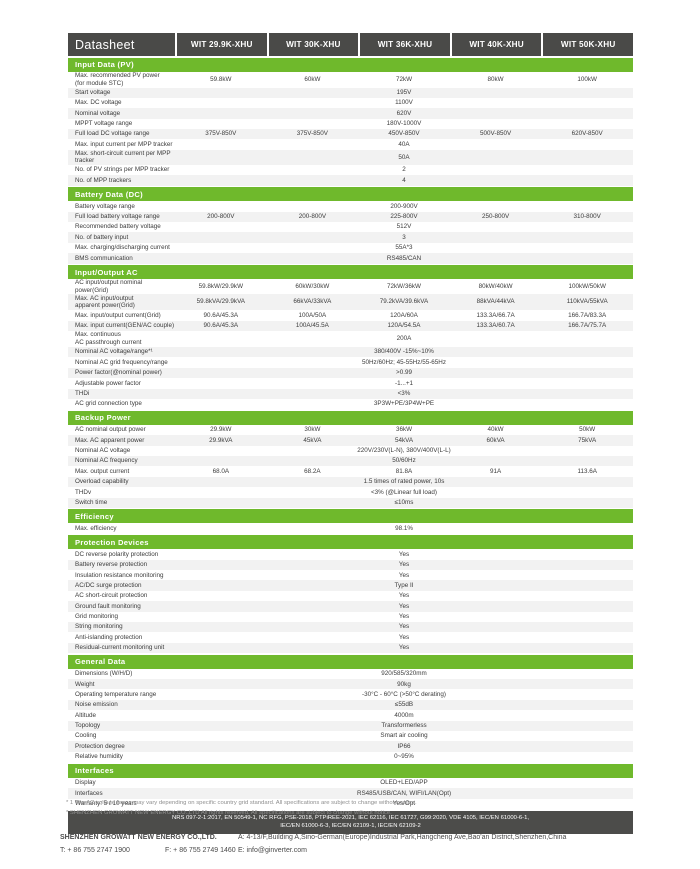 Image resolution: width=700 pixels, height=869 pixels. I want to click on spec-value-span: 380/400V -15%~10%, so click(404, 352).